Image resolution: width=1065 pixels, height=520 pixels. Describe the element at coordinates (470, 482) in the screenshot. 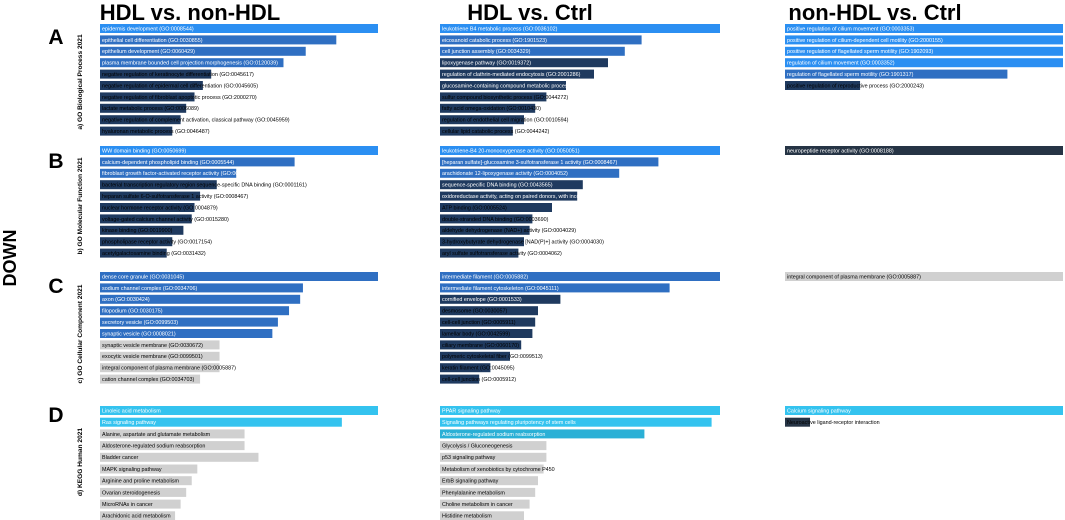

I see `bar-d-hdl-vs-ctrl-label-7: ErbB signaling pathway` at that location.